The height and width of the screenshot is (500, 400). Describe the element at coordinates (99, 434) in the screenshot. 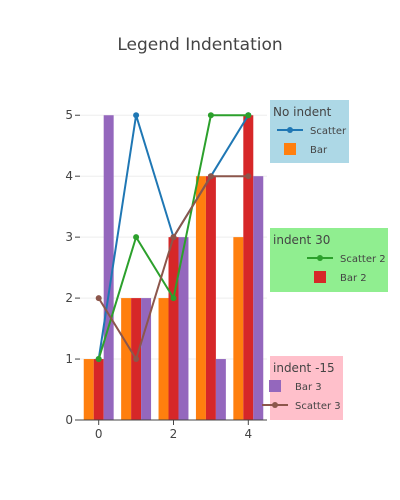

I see `x-tick-label: 0` at that location.